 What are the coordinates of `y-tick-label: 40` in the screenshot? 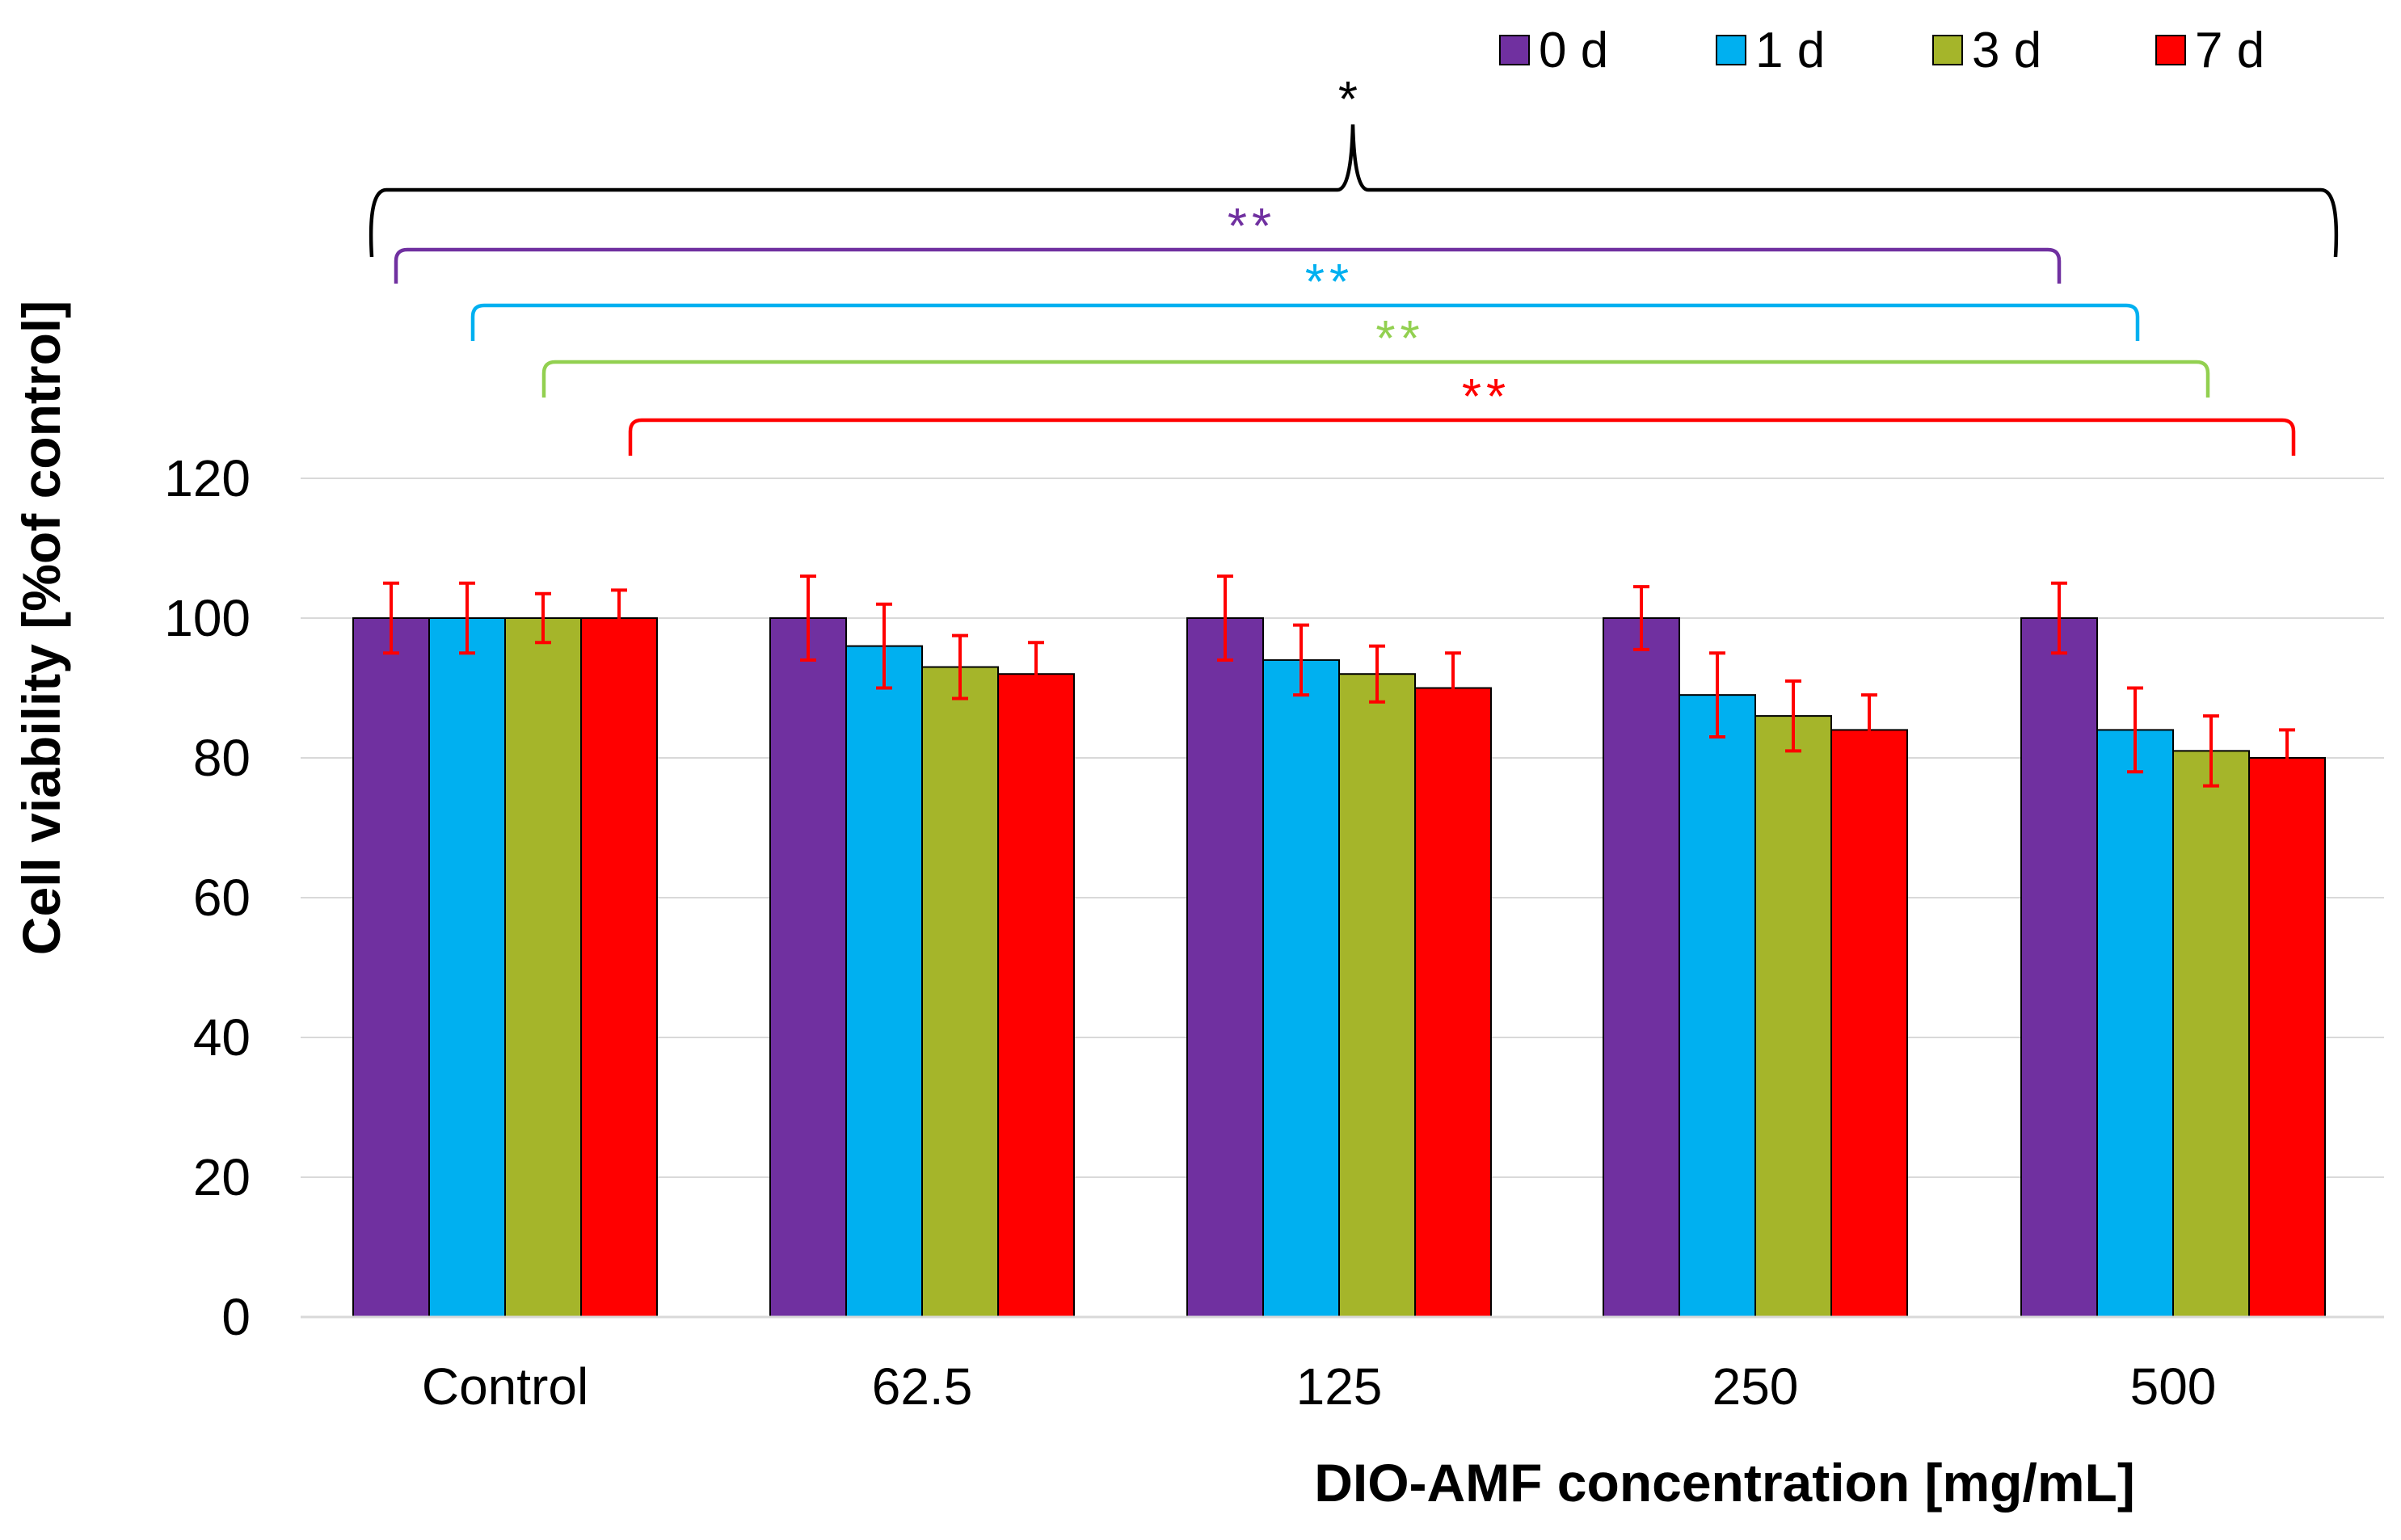 It's located at (222, 1037).